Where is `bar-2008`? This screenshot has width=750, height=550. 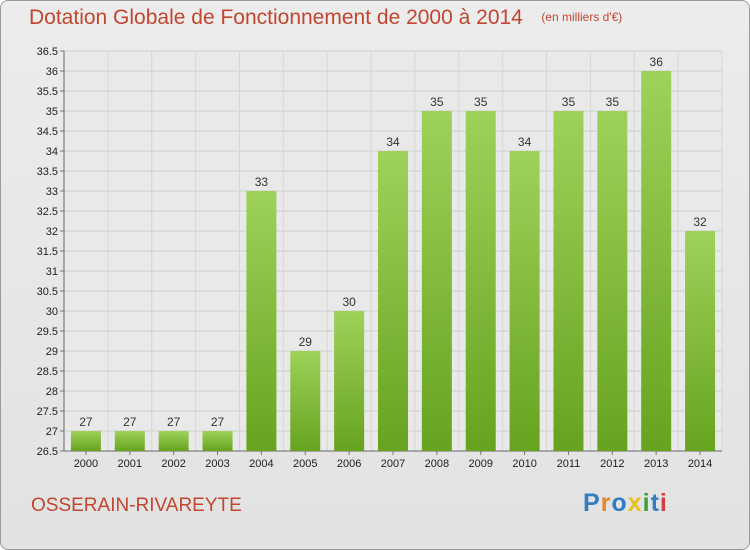
bar-2008 is located at coordinates (436, 281).